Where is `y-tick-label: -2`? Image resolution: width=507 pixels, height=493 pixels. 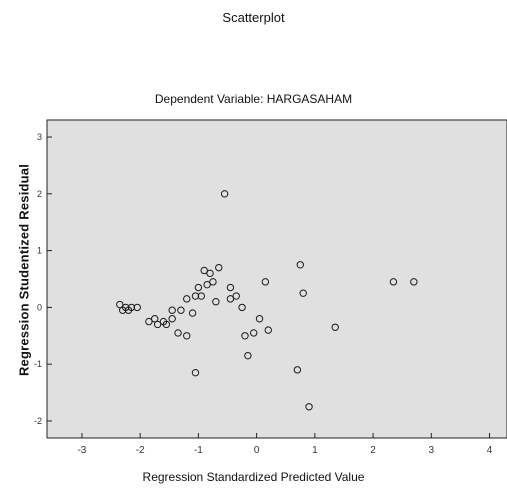
y-tick-label: -2 is located at coordinates (38, 421).